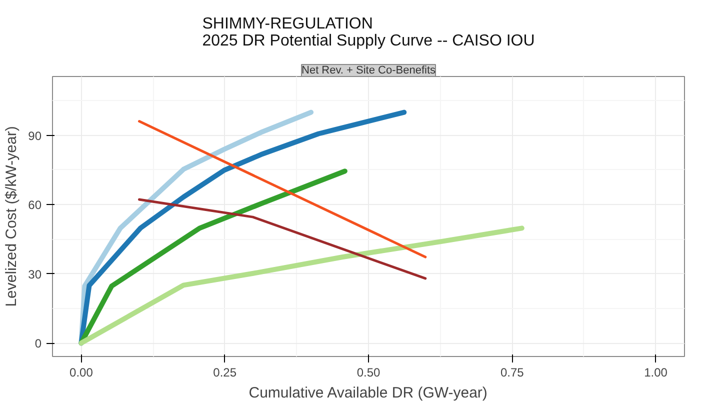  Describe the element at coordinates (368, 393) in the screenshot. I see `x-axis-title: Cumulative Available DR (GW-year)` at that location.